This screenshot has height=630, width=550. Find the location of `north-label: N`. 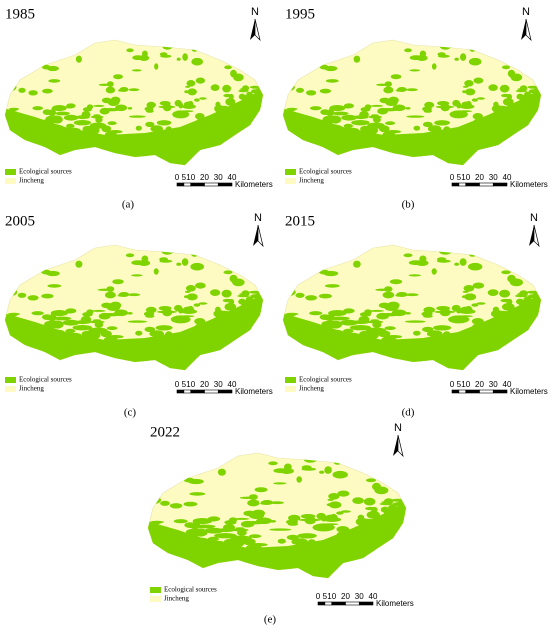

north-label: N is located at coordinates (255, 12).